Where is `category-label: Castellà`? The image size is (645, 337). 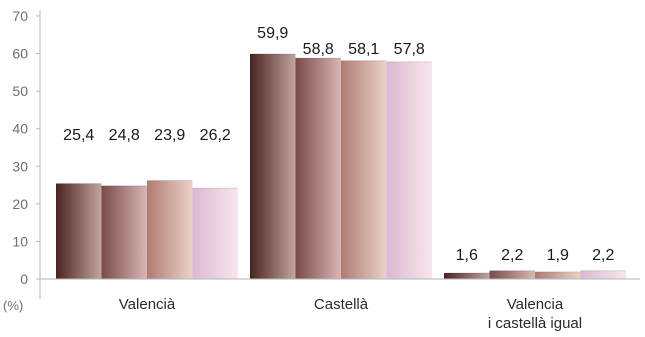 category-label: Castellà is located at coordinates (341, 304).